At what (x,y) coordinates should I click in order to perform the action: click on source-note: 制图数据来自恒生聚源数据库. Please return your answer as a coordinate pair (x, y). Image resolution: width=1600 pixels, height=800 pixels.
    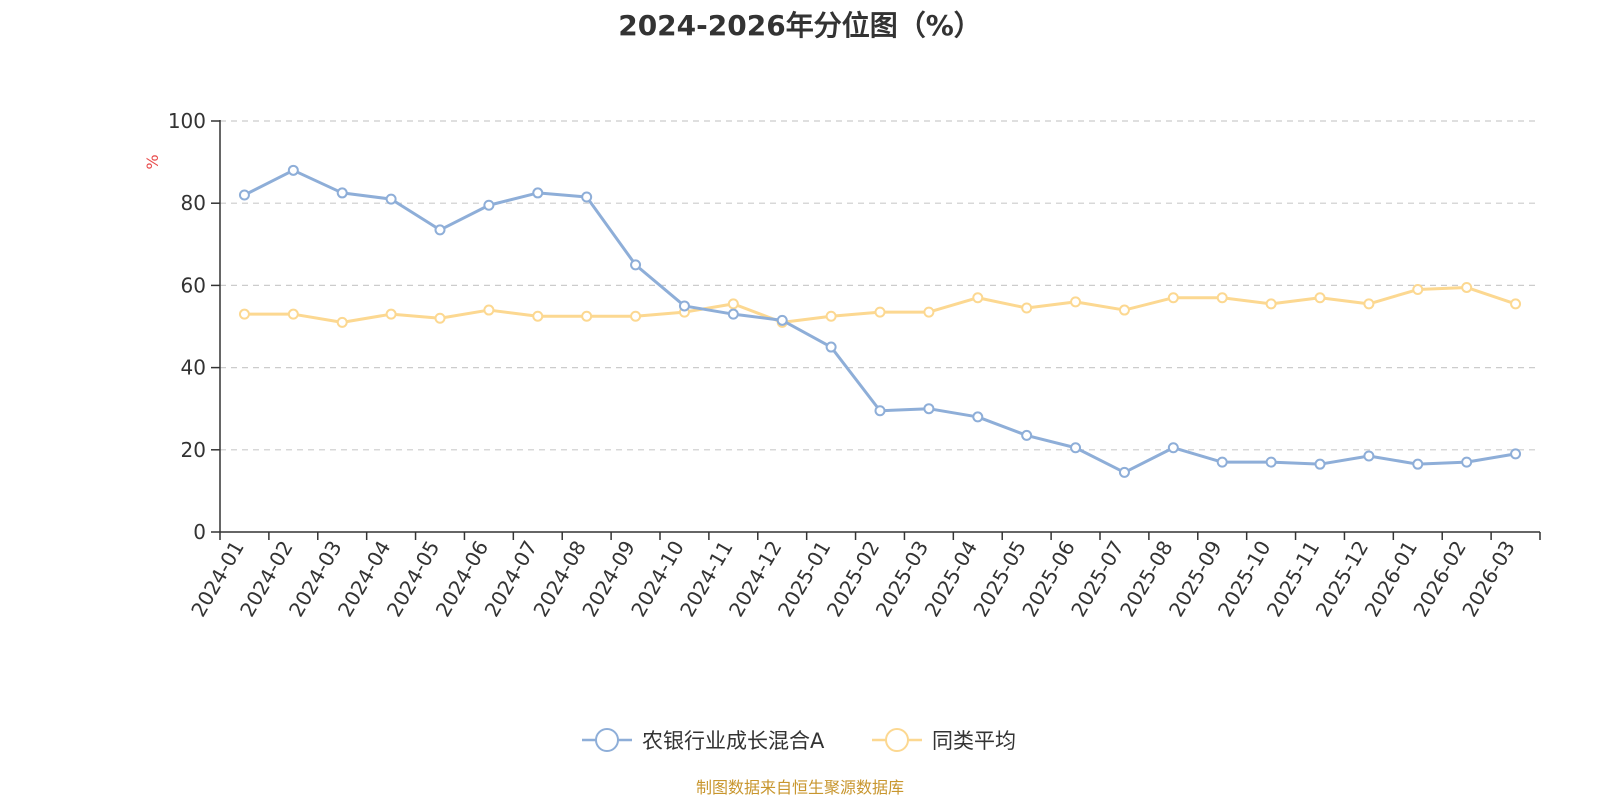
    Looking at the image, I should click on (799, 787).